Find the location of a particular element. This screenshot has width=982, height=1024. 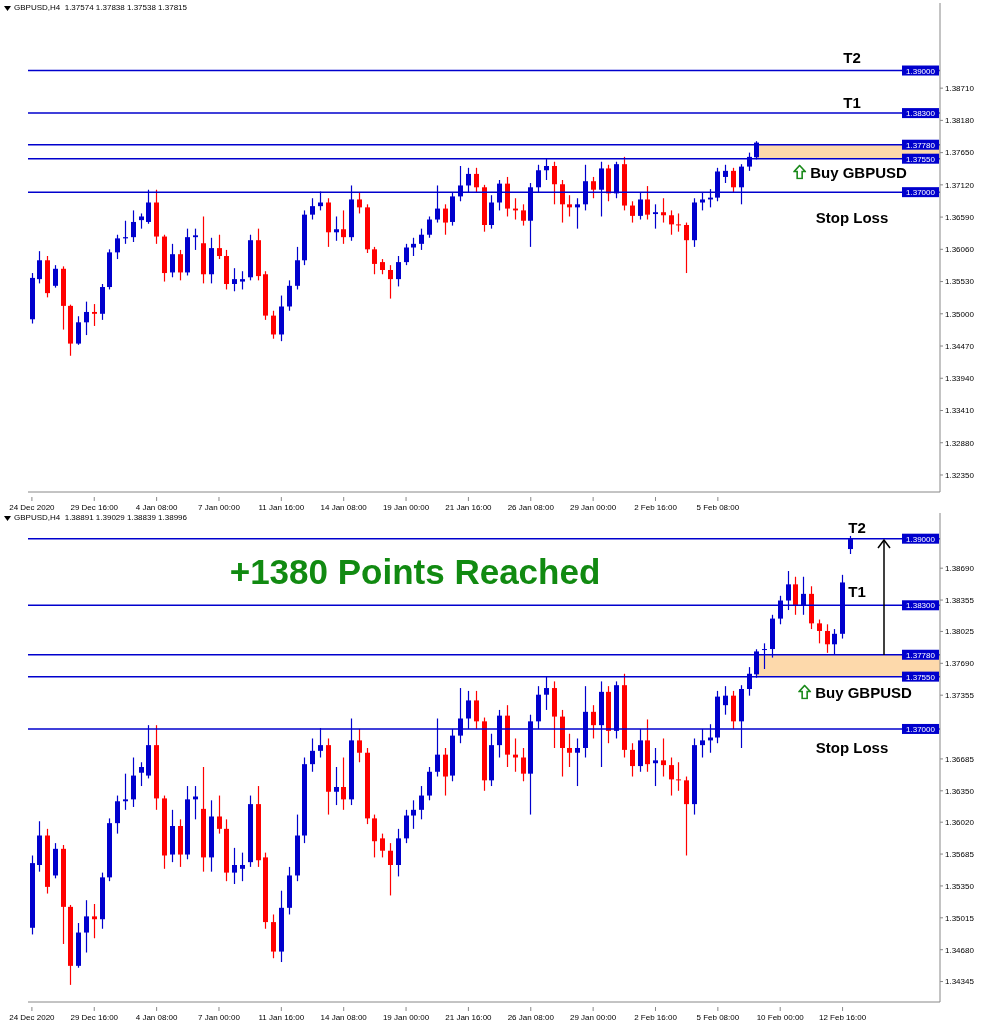

ref-line-label: 1.37000 is located at coordinates (921, 193).